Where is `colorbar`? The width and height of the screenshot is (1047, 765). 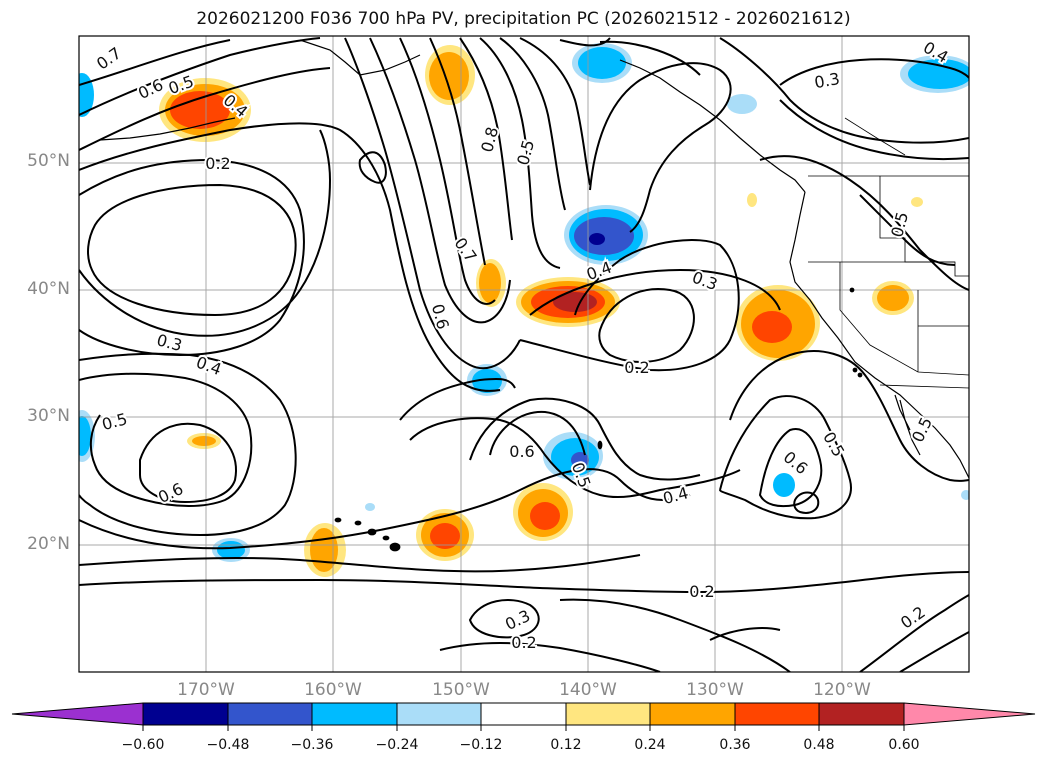
colorbar is located at coordinates (523, 714).